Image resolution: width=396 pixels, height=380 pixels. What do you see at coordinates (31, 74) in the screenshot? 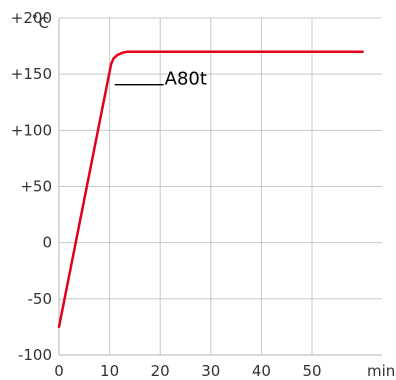
I see `y-tick-label: +150` at bounding box center [31, 74].